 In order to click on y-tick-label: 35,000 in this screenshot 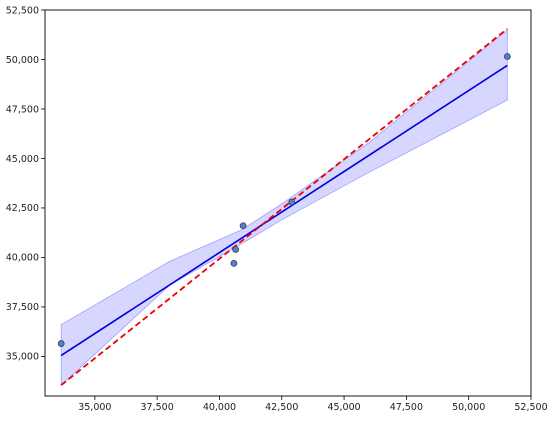, I will do `click(22, 357)`.